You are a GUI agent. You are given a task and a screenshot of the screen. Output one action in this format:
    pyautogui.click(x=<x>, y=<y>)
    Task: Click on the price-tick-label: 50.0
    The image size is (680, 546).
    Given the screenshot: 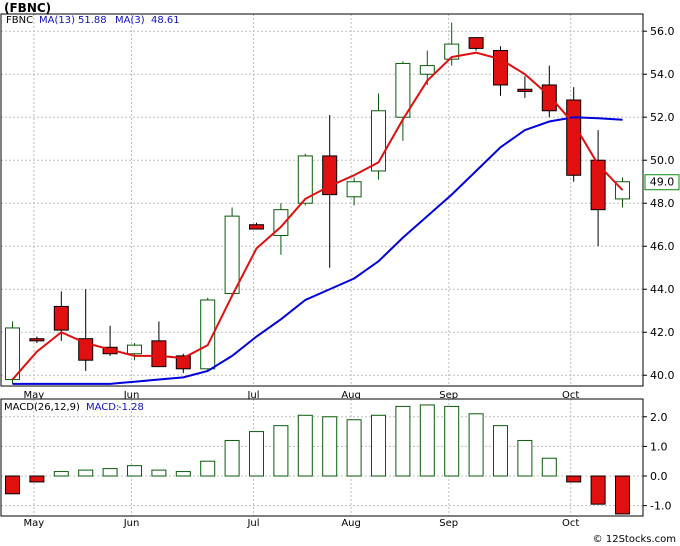 What is the action you would take?
    pyautogui.click(x=662, y=160)
    